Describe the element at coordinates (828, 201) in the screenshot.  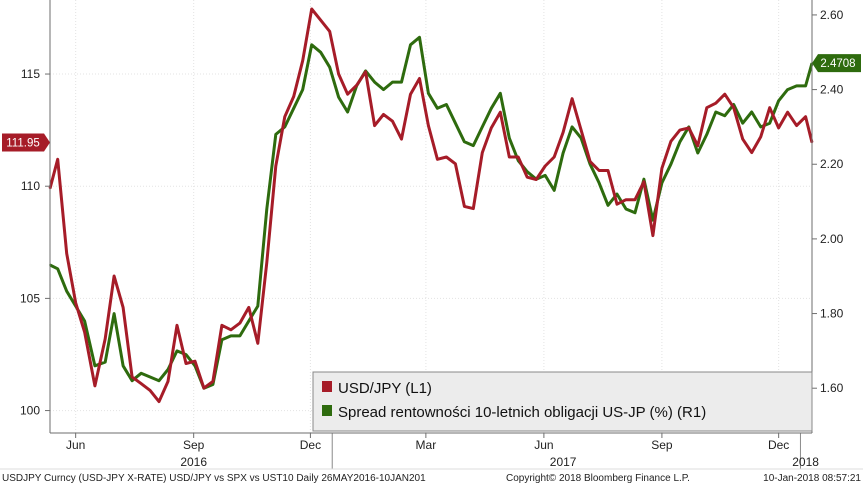
I see `right-y-axis: 1.60 1.80 2.00 2.20 2.40 2.60` at that location.